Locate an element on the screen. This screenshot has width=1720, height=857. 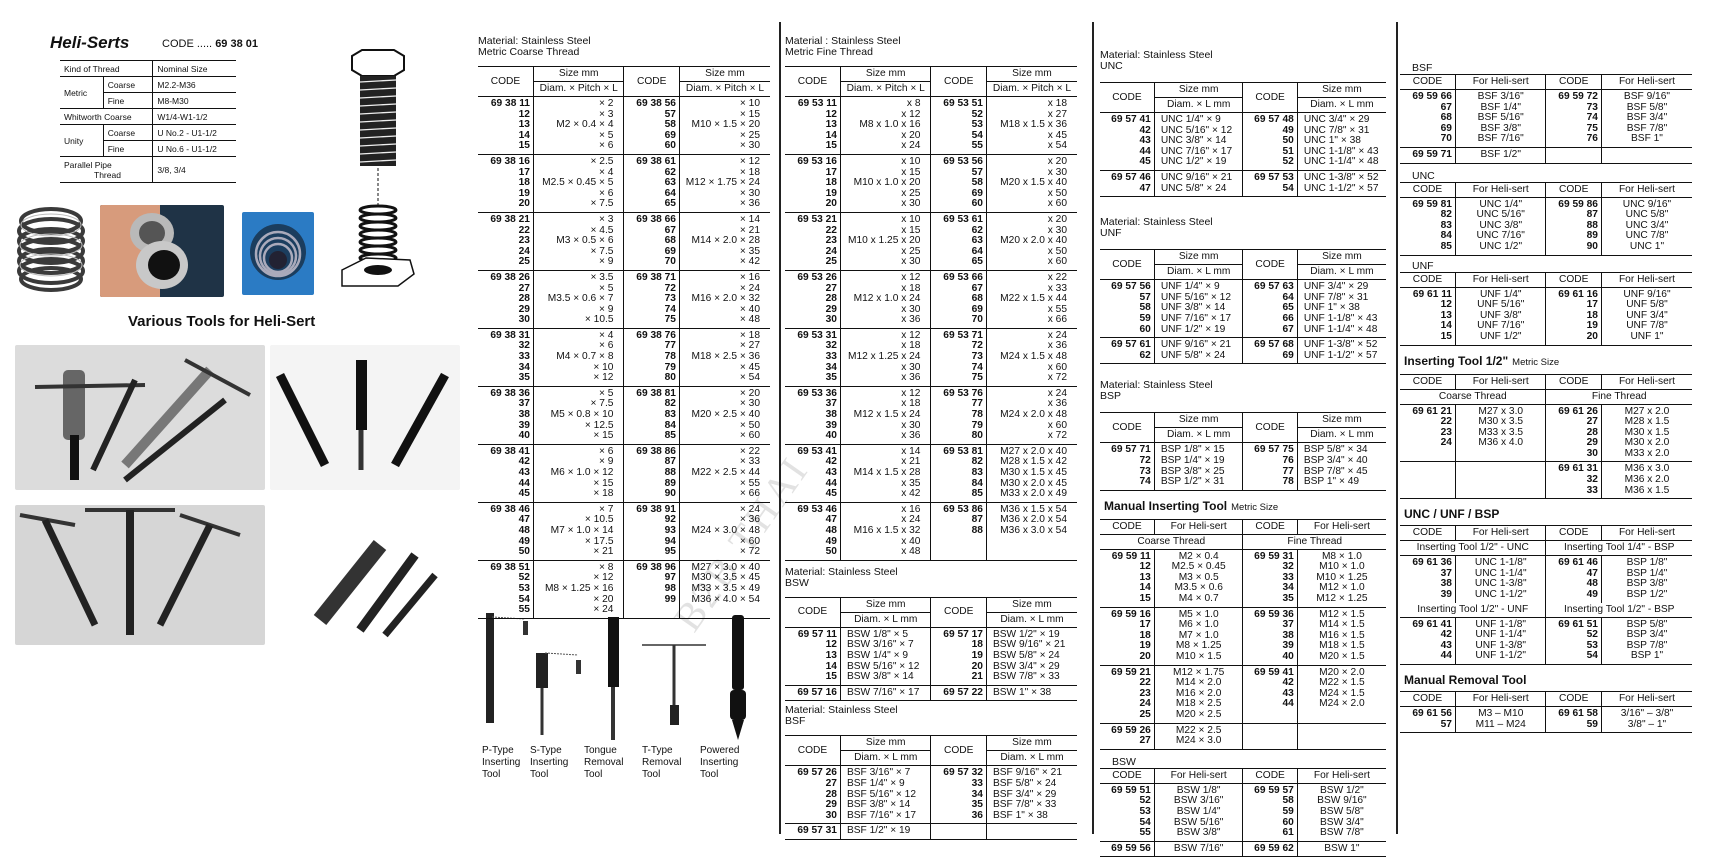
product-code: 78 is located at coordinates (670, 357).